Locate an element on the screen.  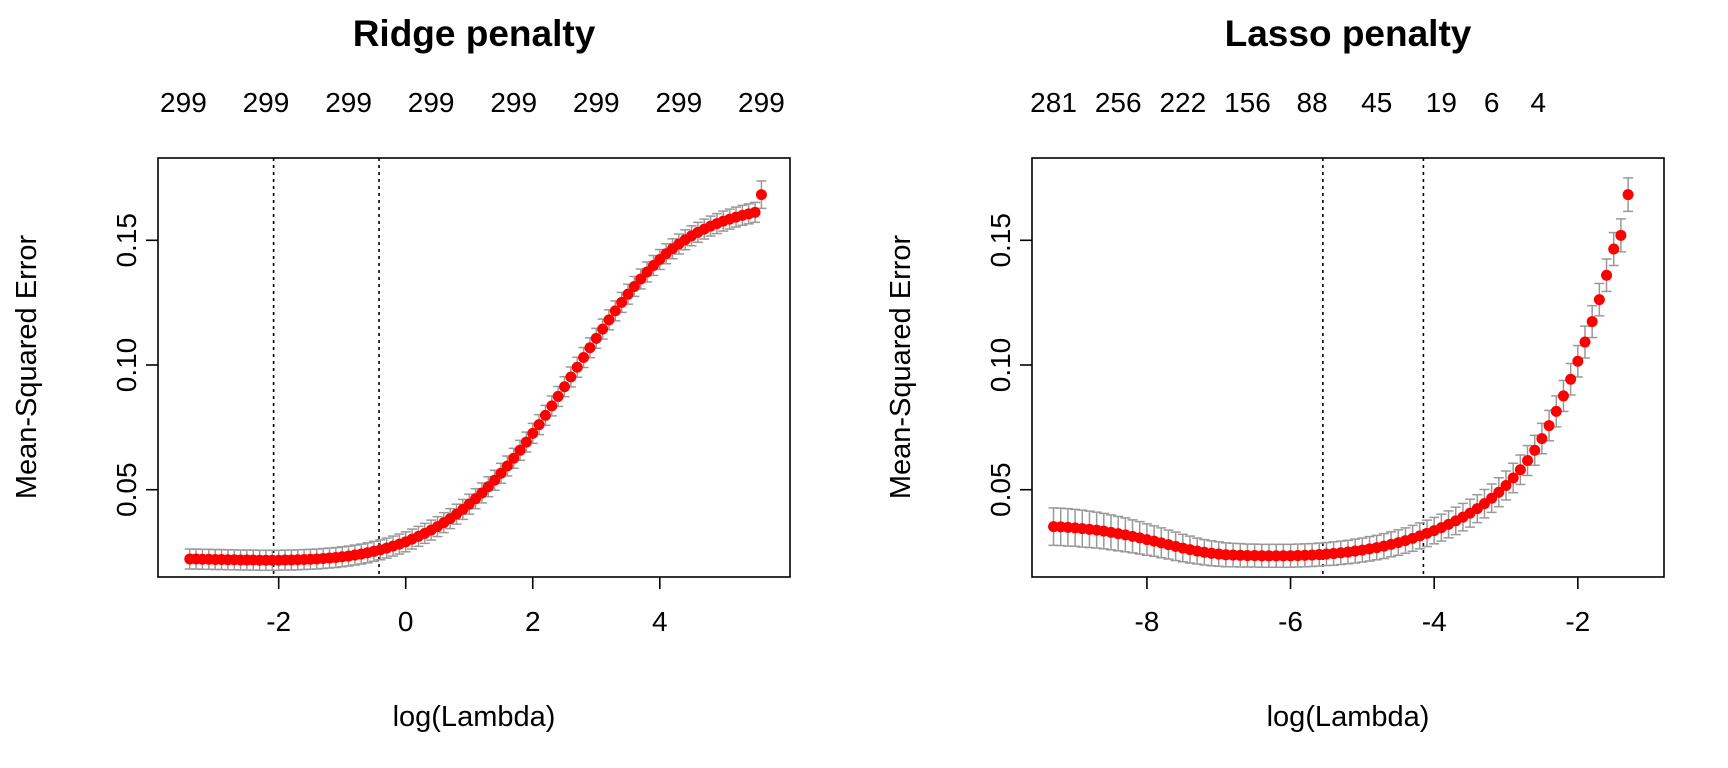
ridge-x-tick-label: 2 is located at coordinates (533, 621).